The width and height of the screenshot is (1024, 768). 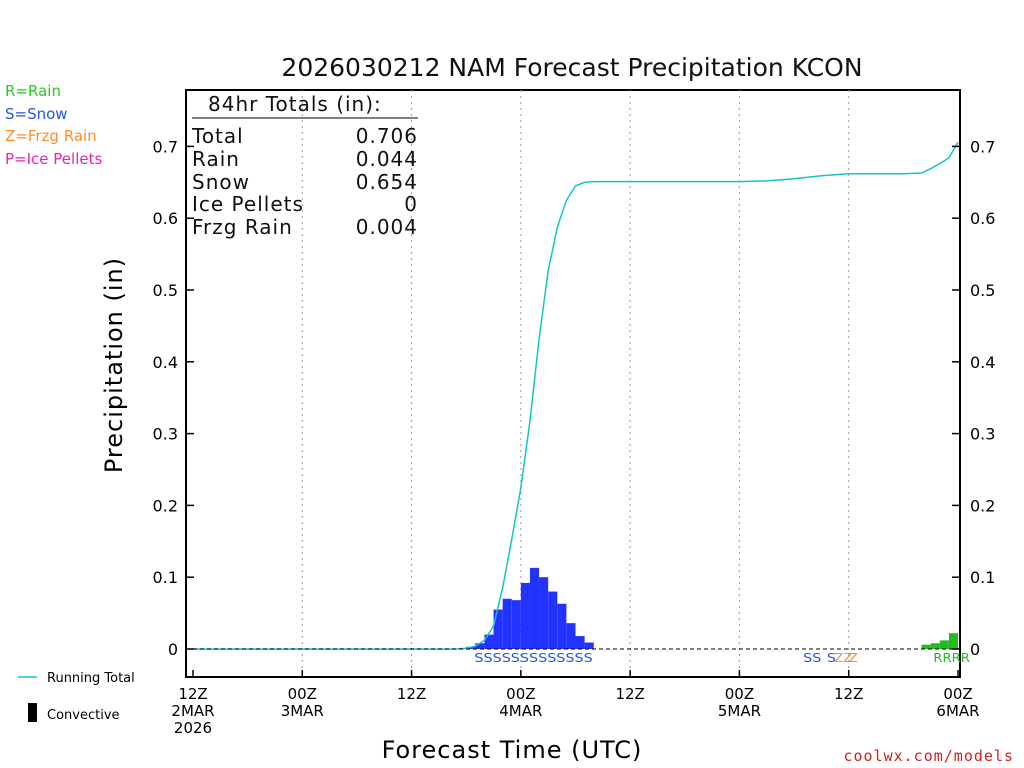 I want to click on ptype-label-5: RRRR, so click(x=951, y=658).